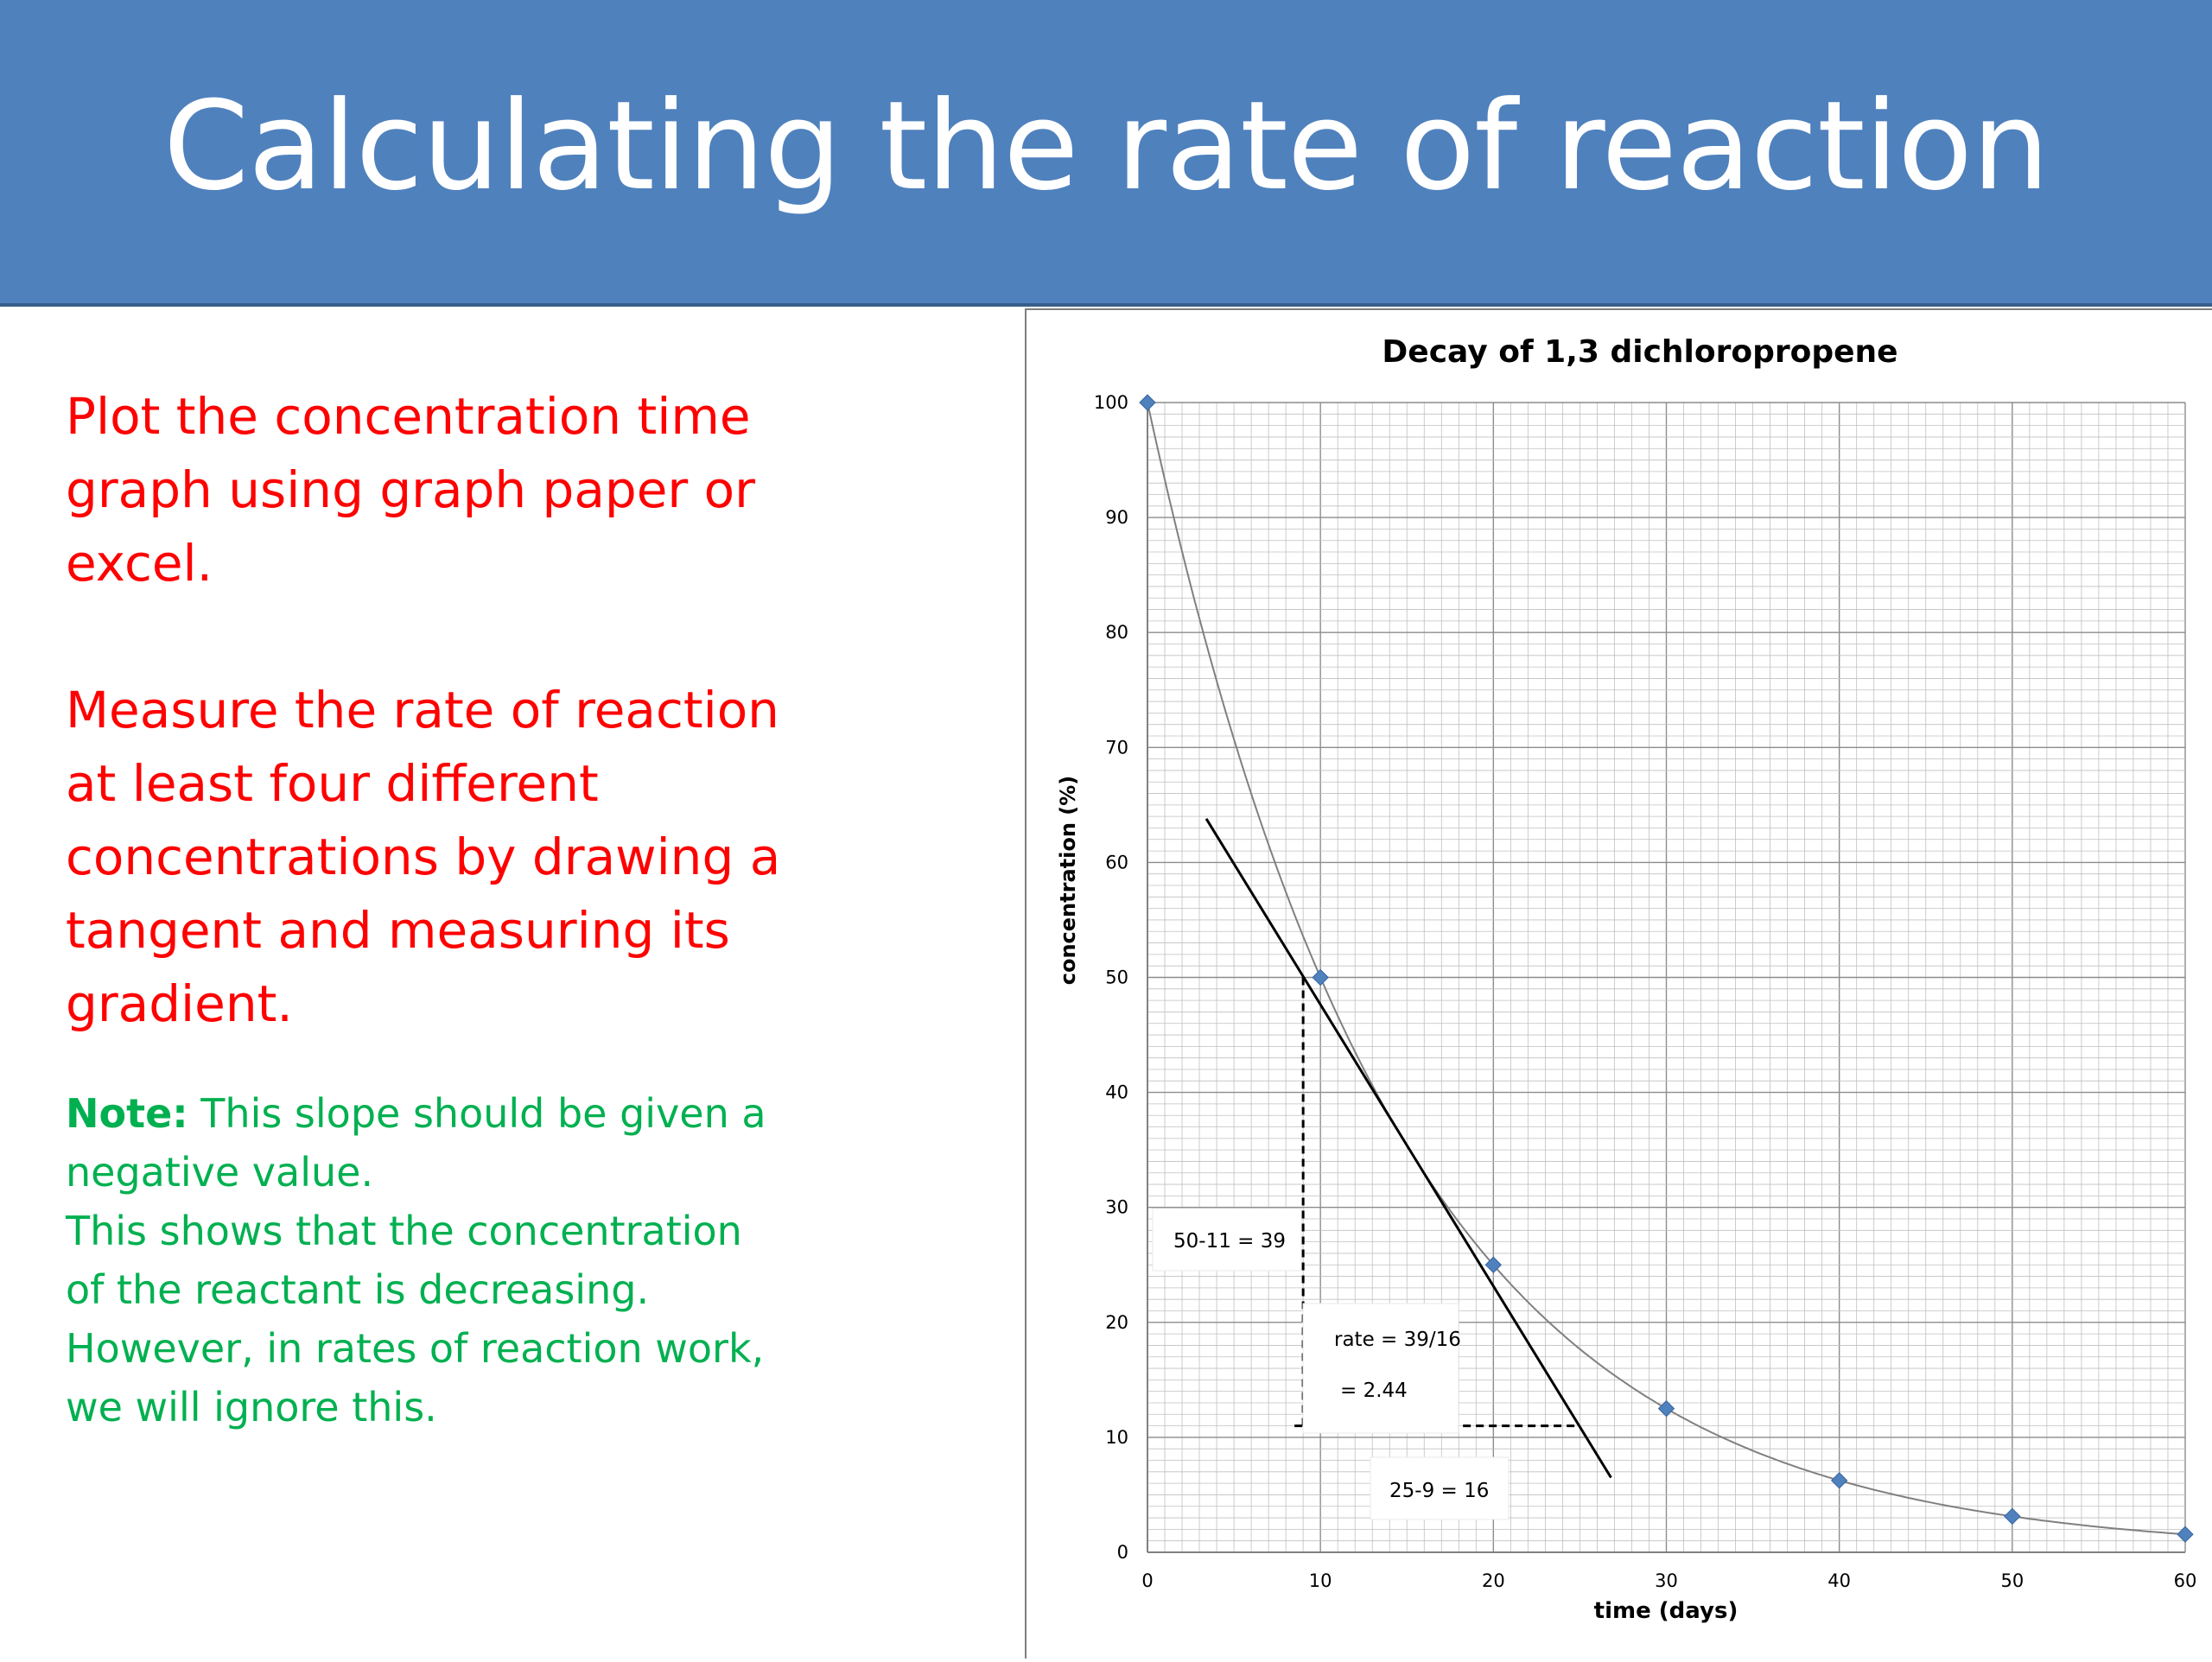 This screenshot has width=2212, height=1662. I want to click on y-tick-label: 100, so click(1111, 402).